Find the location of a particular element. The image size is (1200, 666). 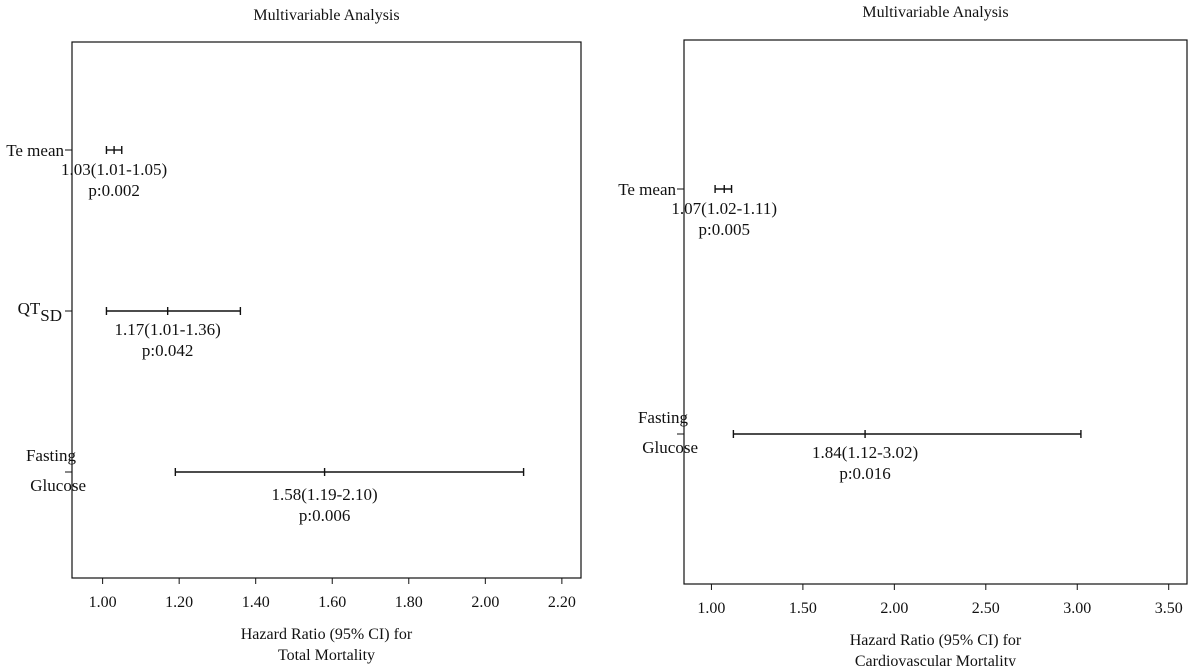

row-label-main: QT is located at coordinates (29, 308).